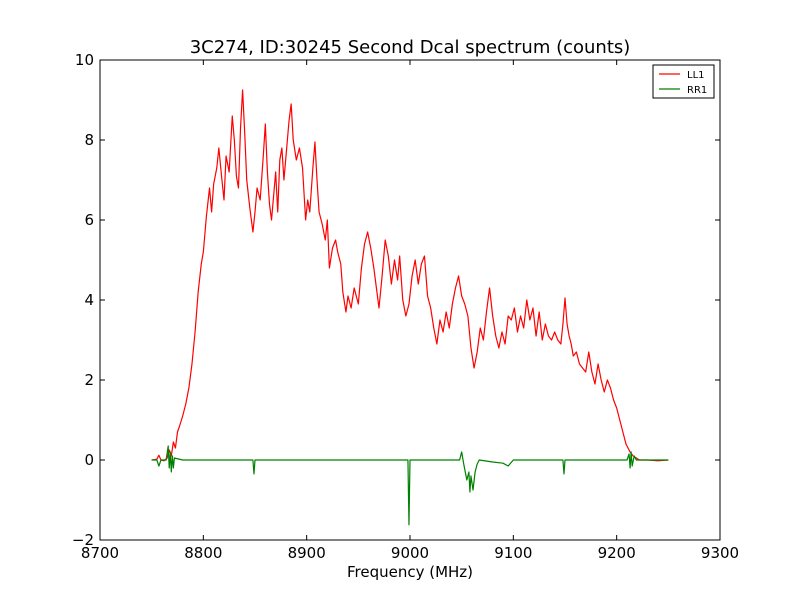 The height and width of the screenshot is (600, 800). I want to click on legend-box, so click(683, 81).